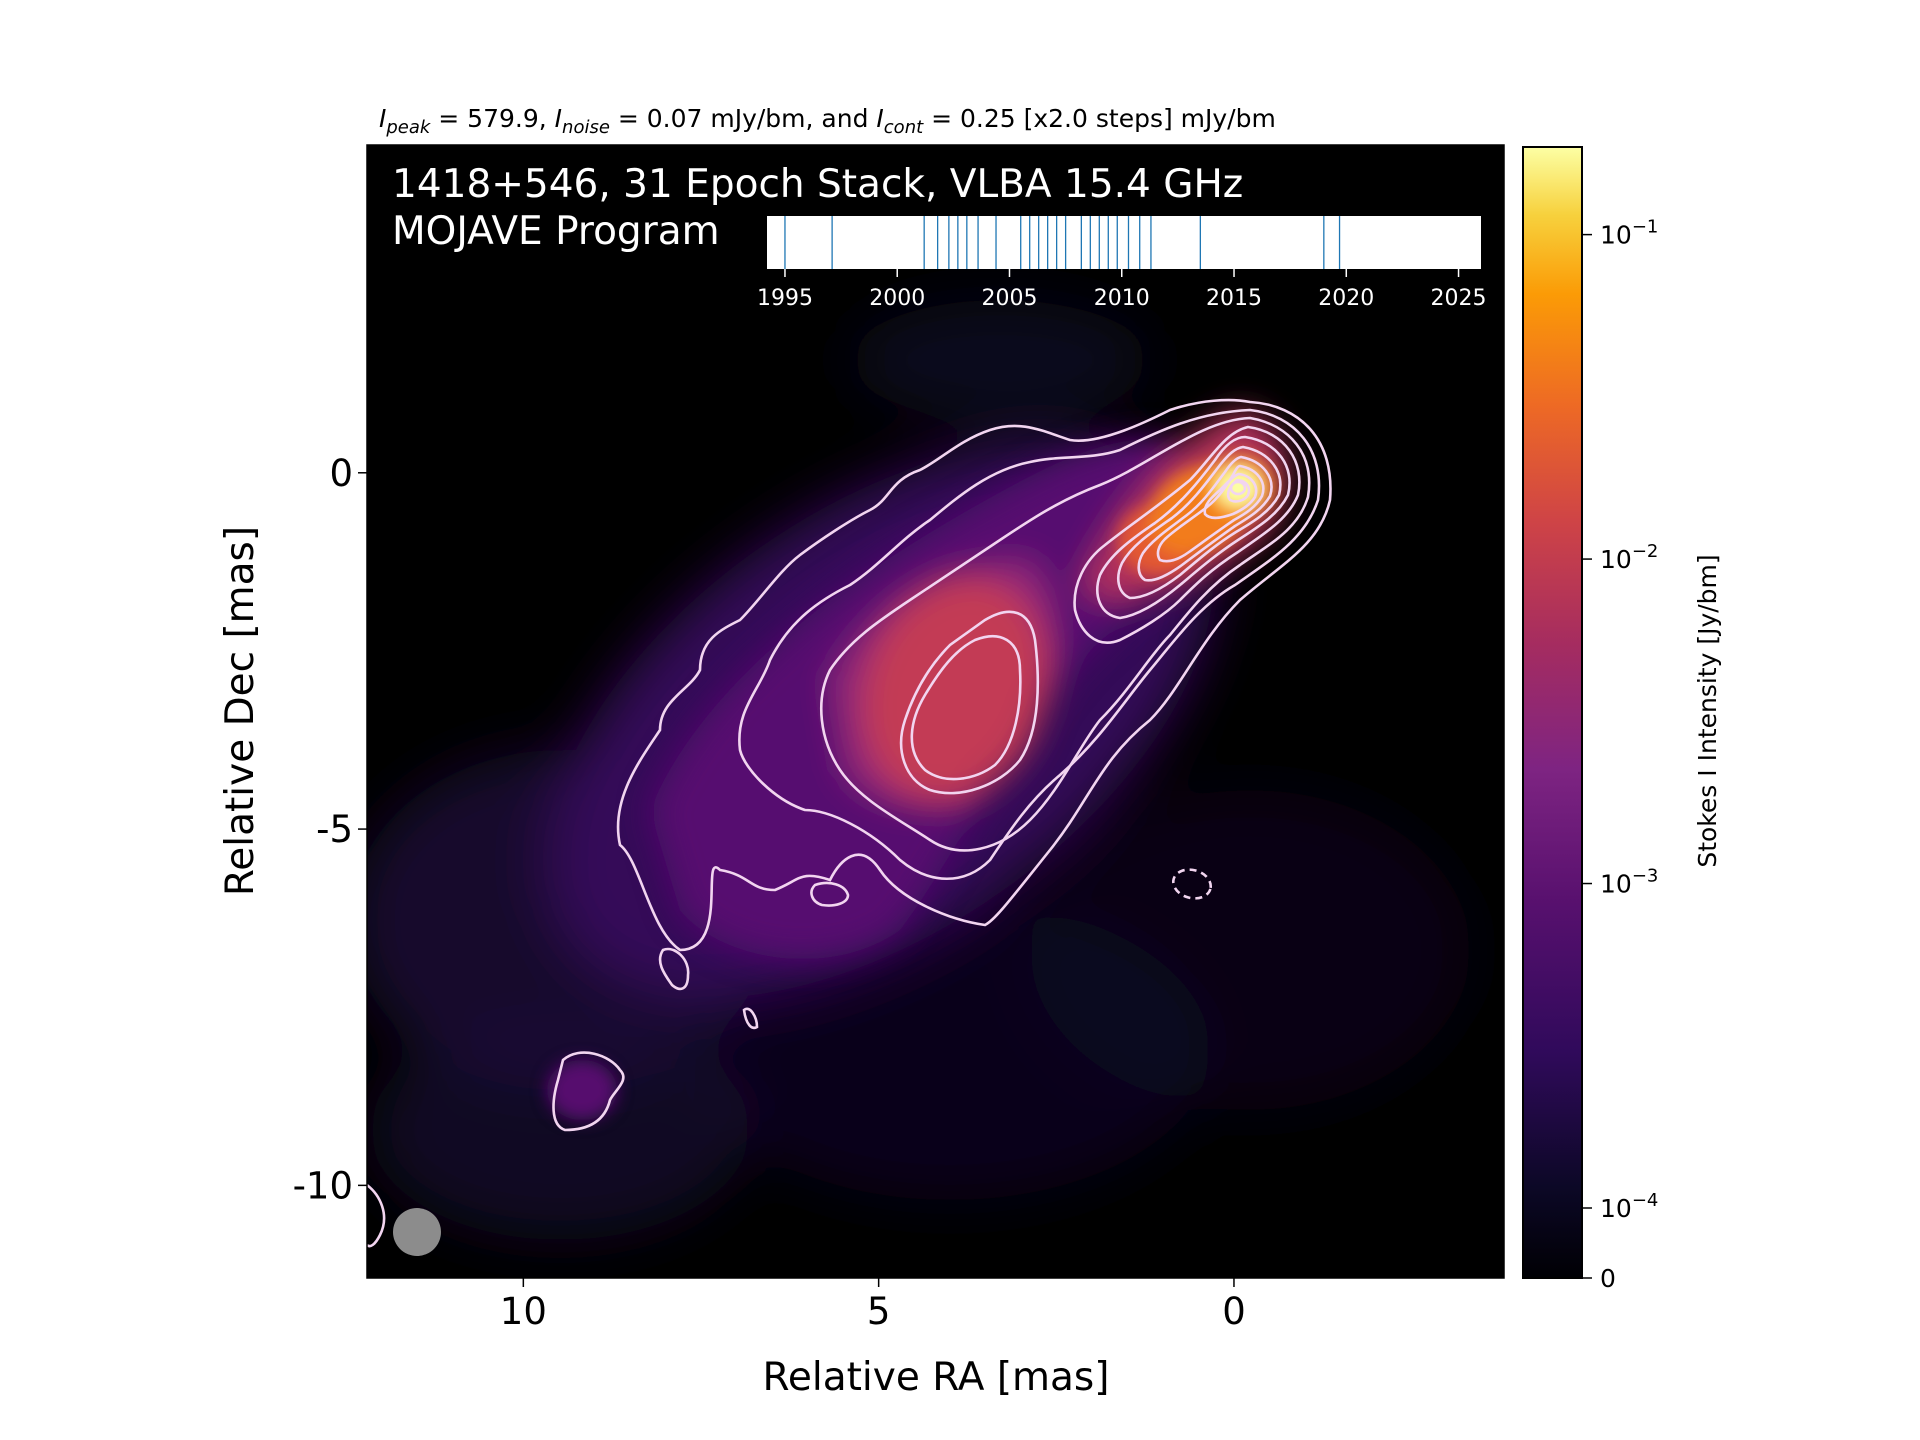  I want to click on colorbar-tick-label: 10⁻³, so click(1629, 882).